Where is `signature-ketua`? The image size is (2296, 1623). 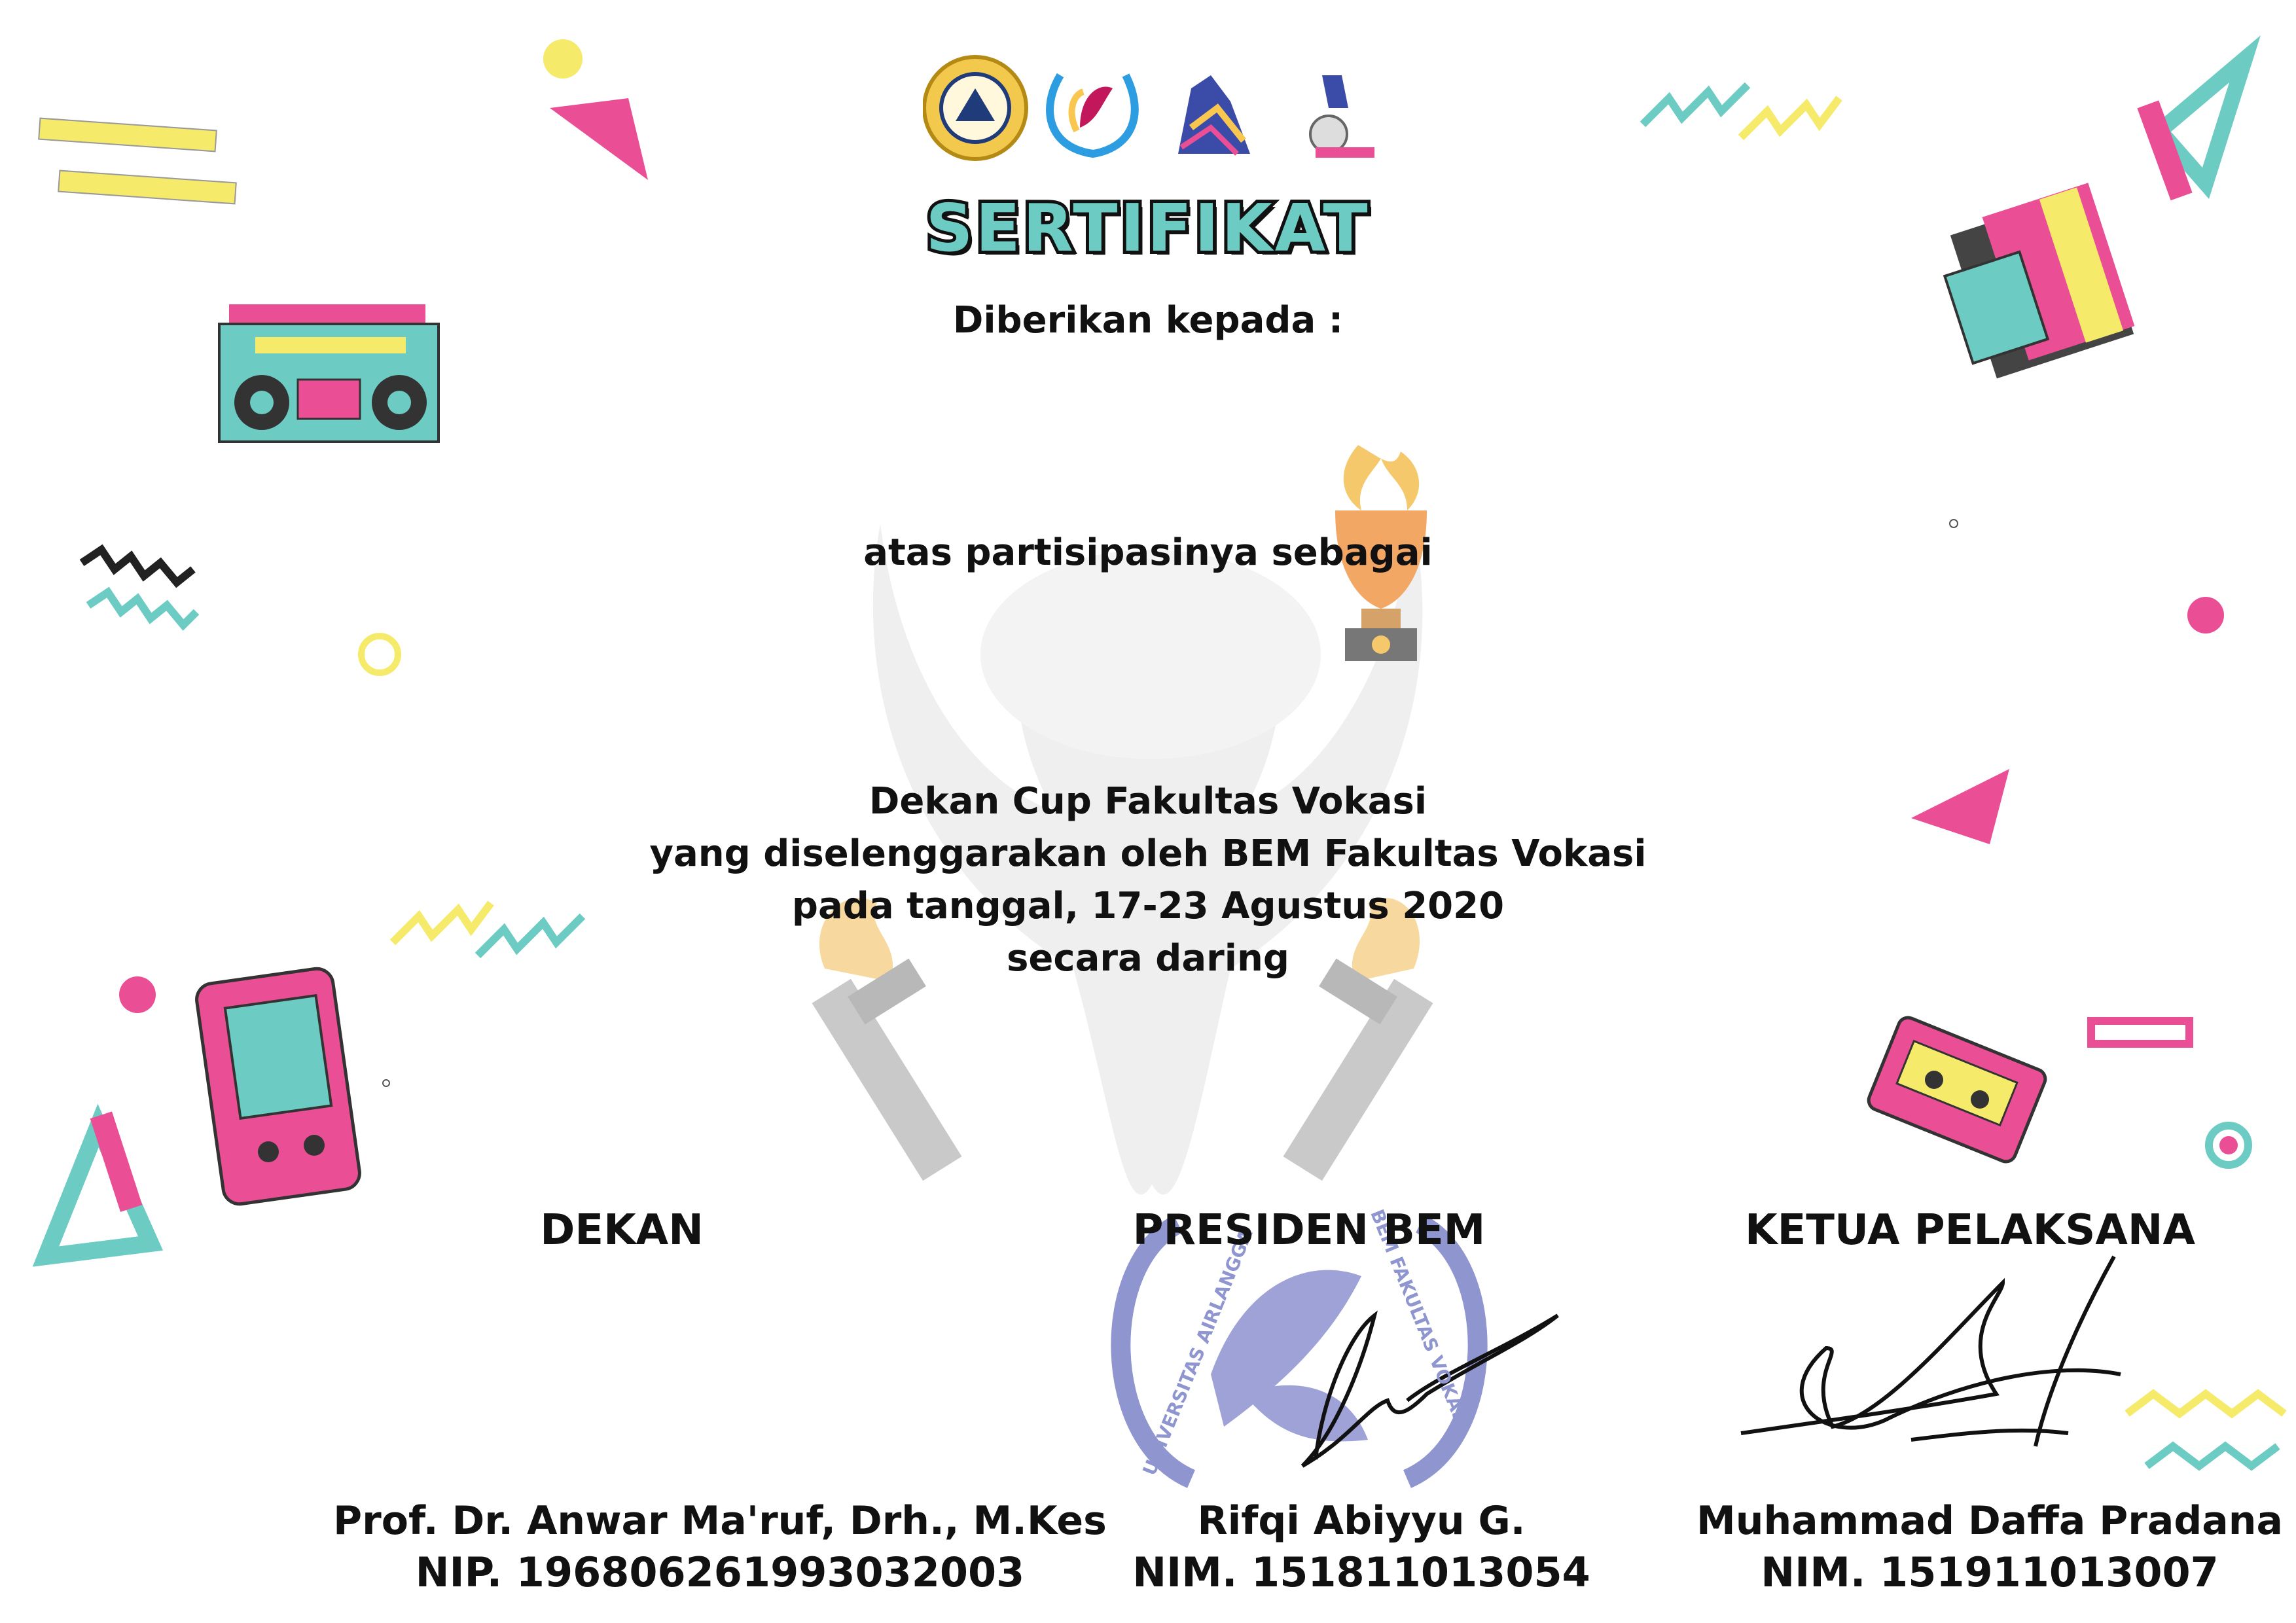 signature-ketua is located at coordinates (1930, 1351).